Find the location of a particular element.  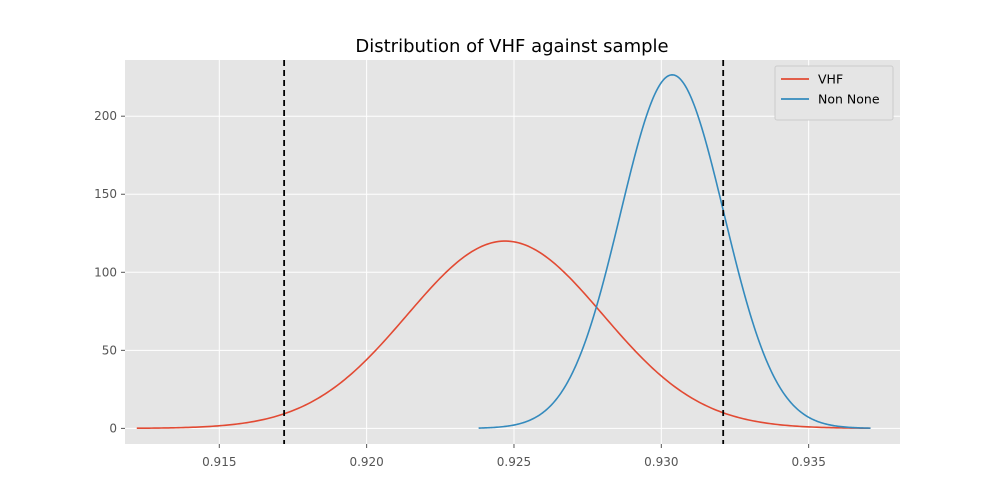

y-tick-label: 150 is located at coordinates (105, 194).